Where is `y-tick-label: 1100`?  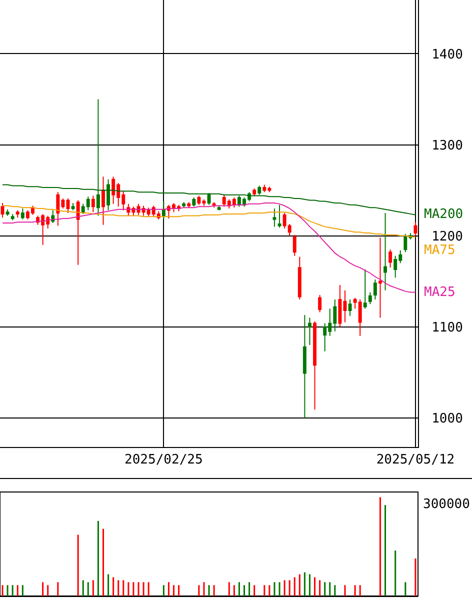 y-tick-label: 1100 is located at coordinates (447, 328).